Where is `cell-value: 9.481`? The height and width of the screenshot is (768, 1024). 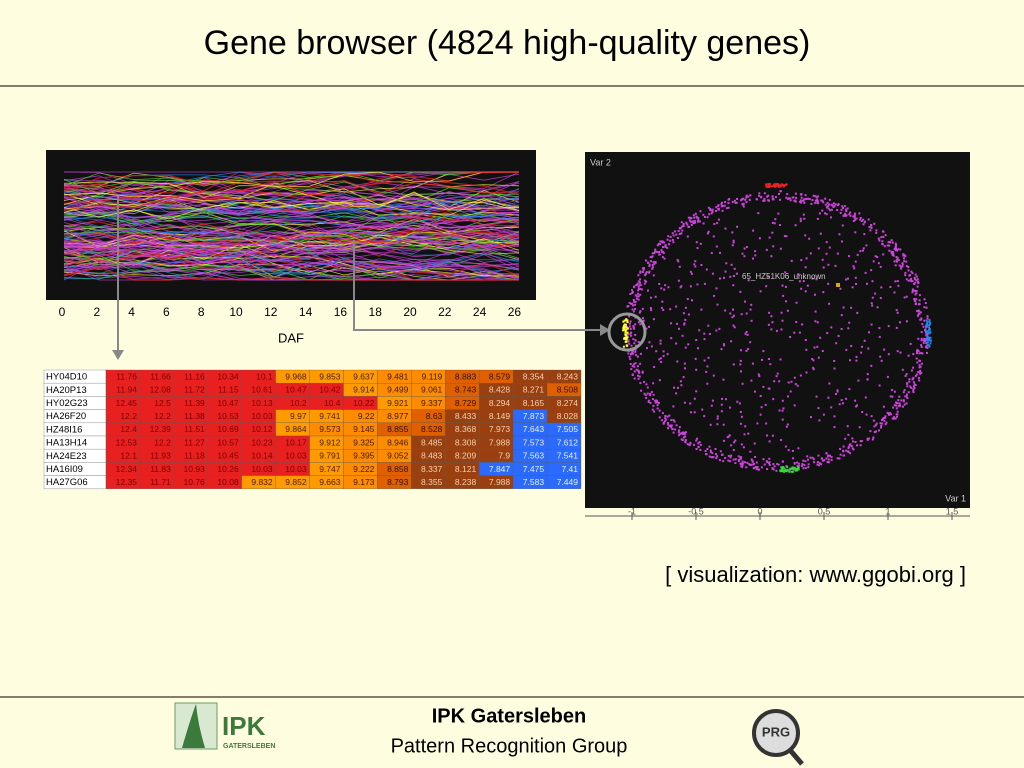 cell-value: 9.481 is located at coordinates (398, 376).